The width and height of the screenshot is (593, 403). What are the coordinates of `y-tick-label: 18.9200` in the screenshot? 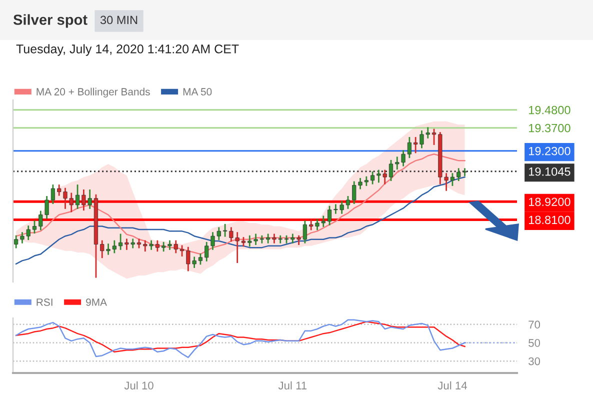 It's located at (549, 202).